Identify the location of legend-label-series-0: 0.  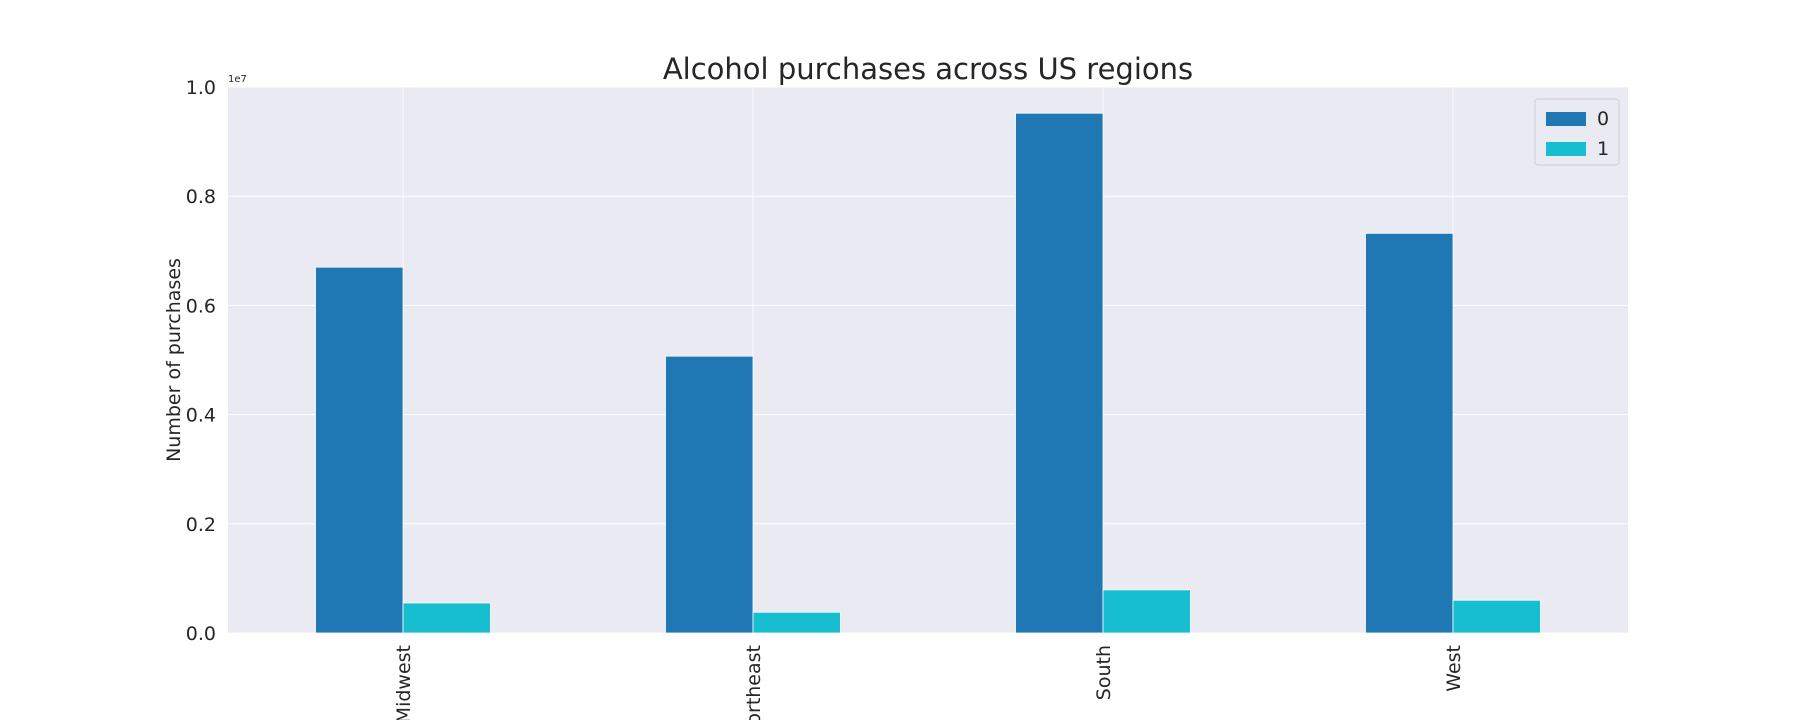
(1603, 119).